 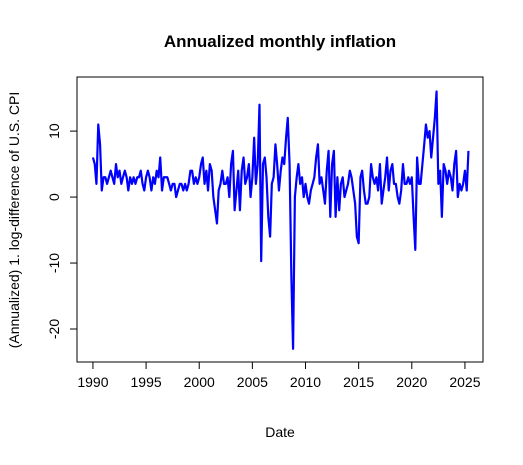 I want to click on y-tick-label: 0, so click(x=54, y=197).